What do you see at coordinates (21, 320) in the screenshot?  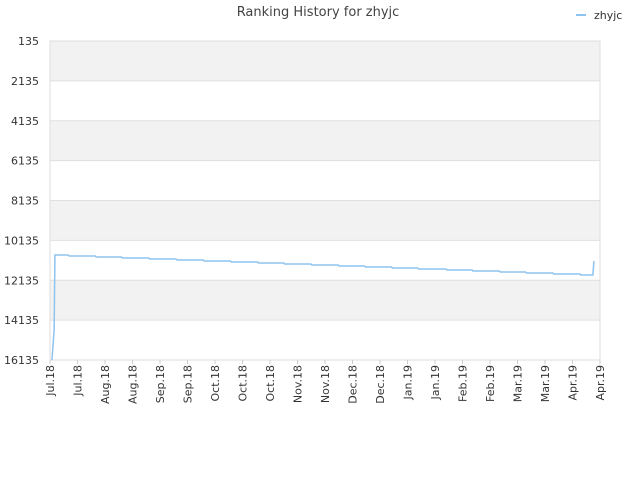 I see `y-tick-label: 14135` at bounding box center [21, 320].